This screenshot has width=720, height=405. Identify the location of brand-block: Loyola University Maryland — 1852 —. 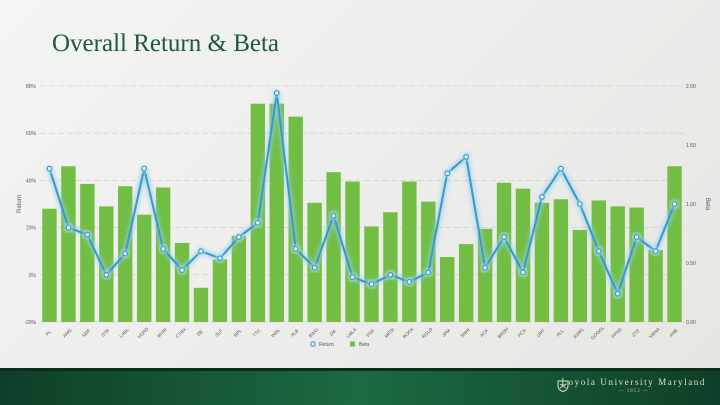
(633, 385).